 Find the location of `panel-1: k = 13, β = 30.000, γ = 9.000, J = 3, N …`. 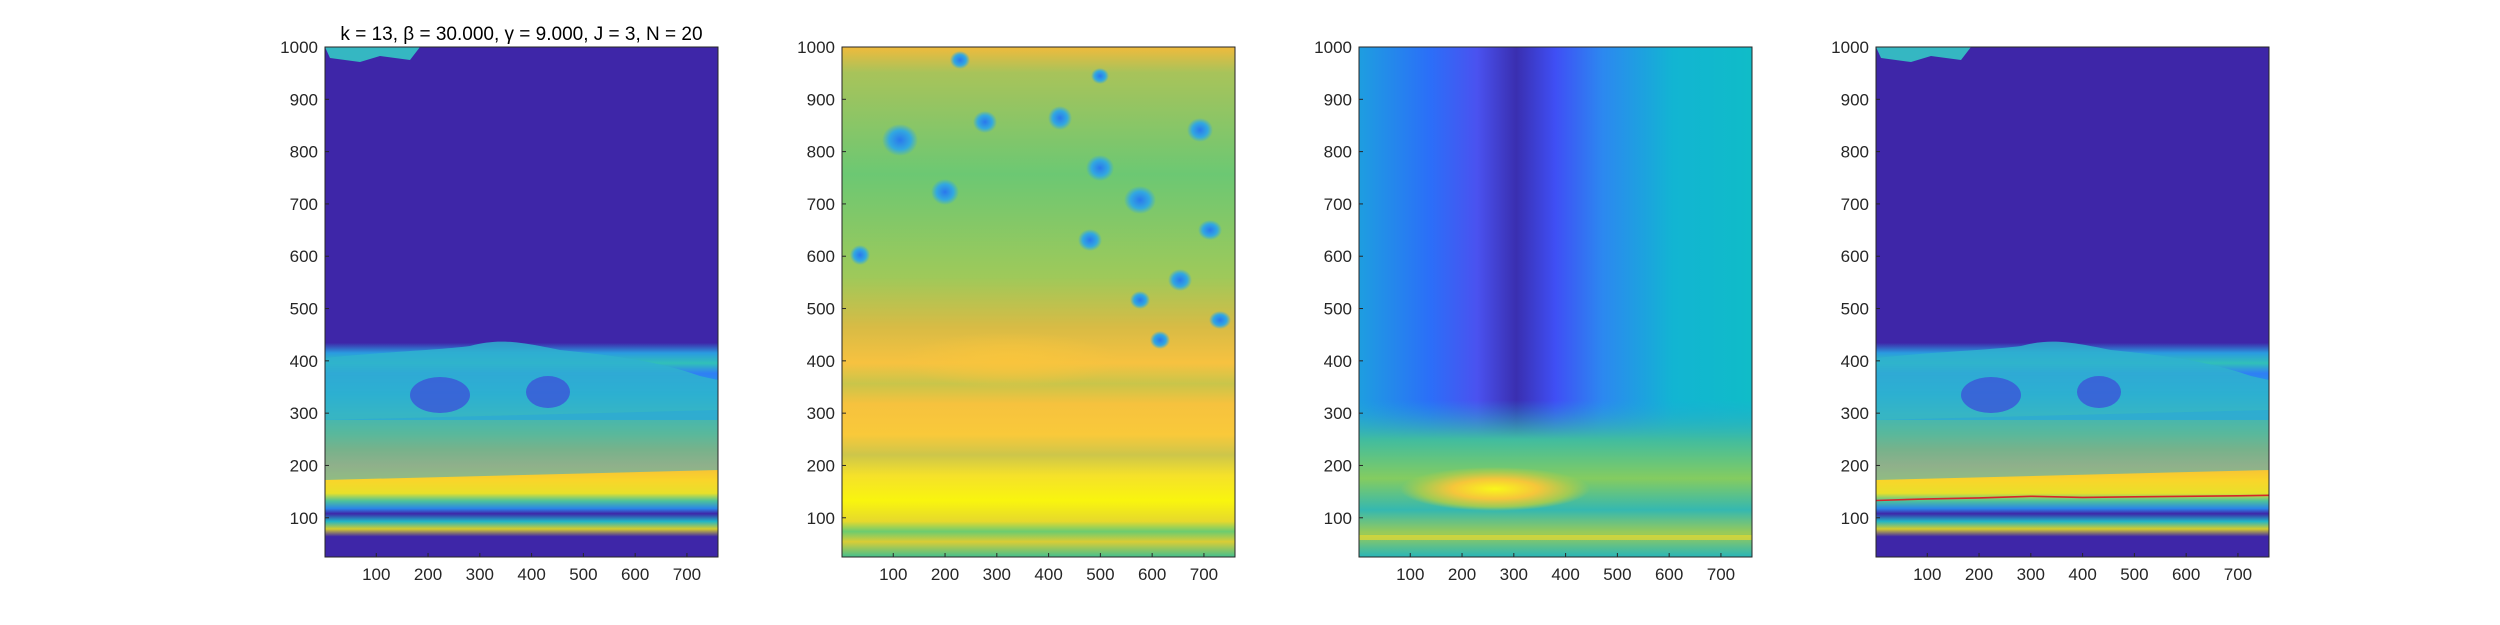

panel-1: k = 13, β = 30.000, γ = 9.000, J = 3, N … is located at coordinates (521, 291).